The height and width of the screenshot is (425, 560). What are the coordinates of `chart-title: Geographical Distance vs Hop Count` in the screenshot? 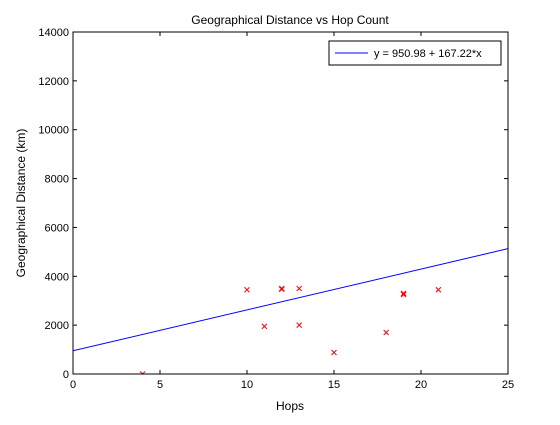 It's located at (290, 20).